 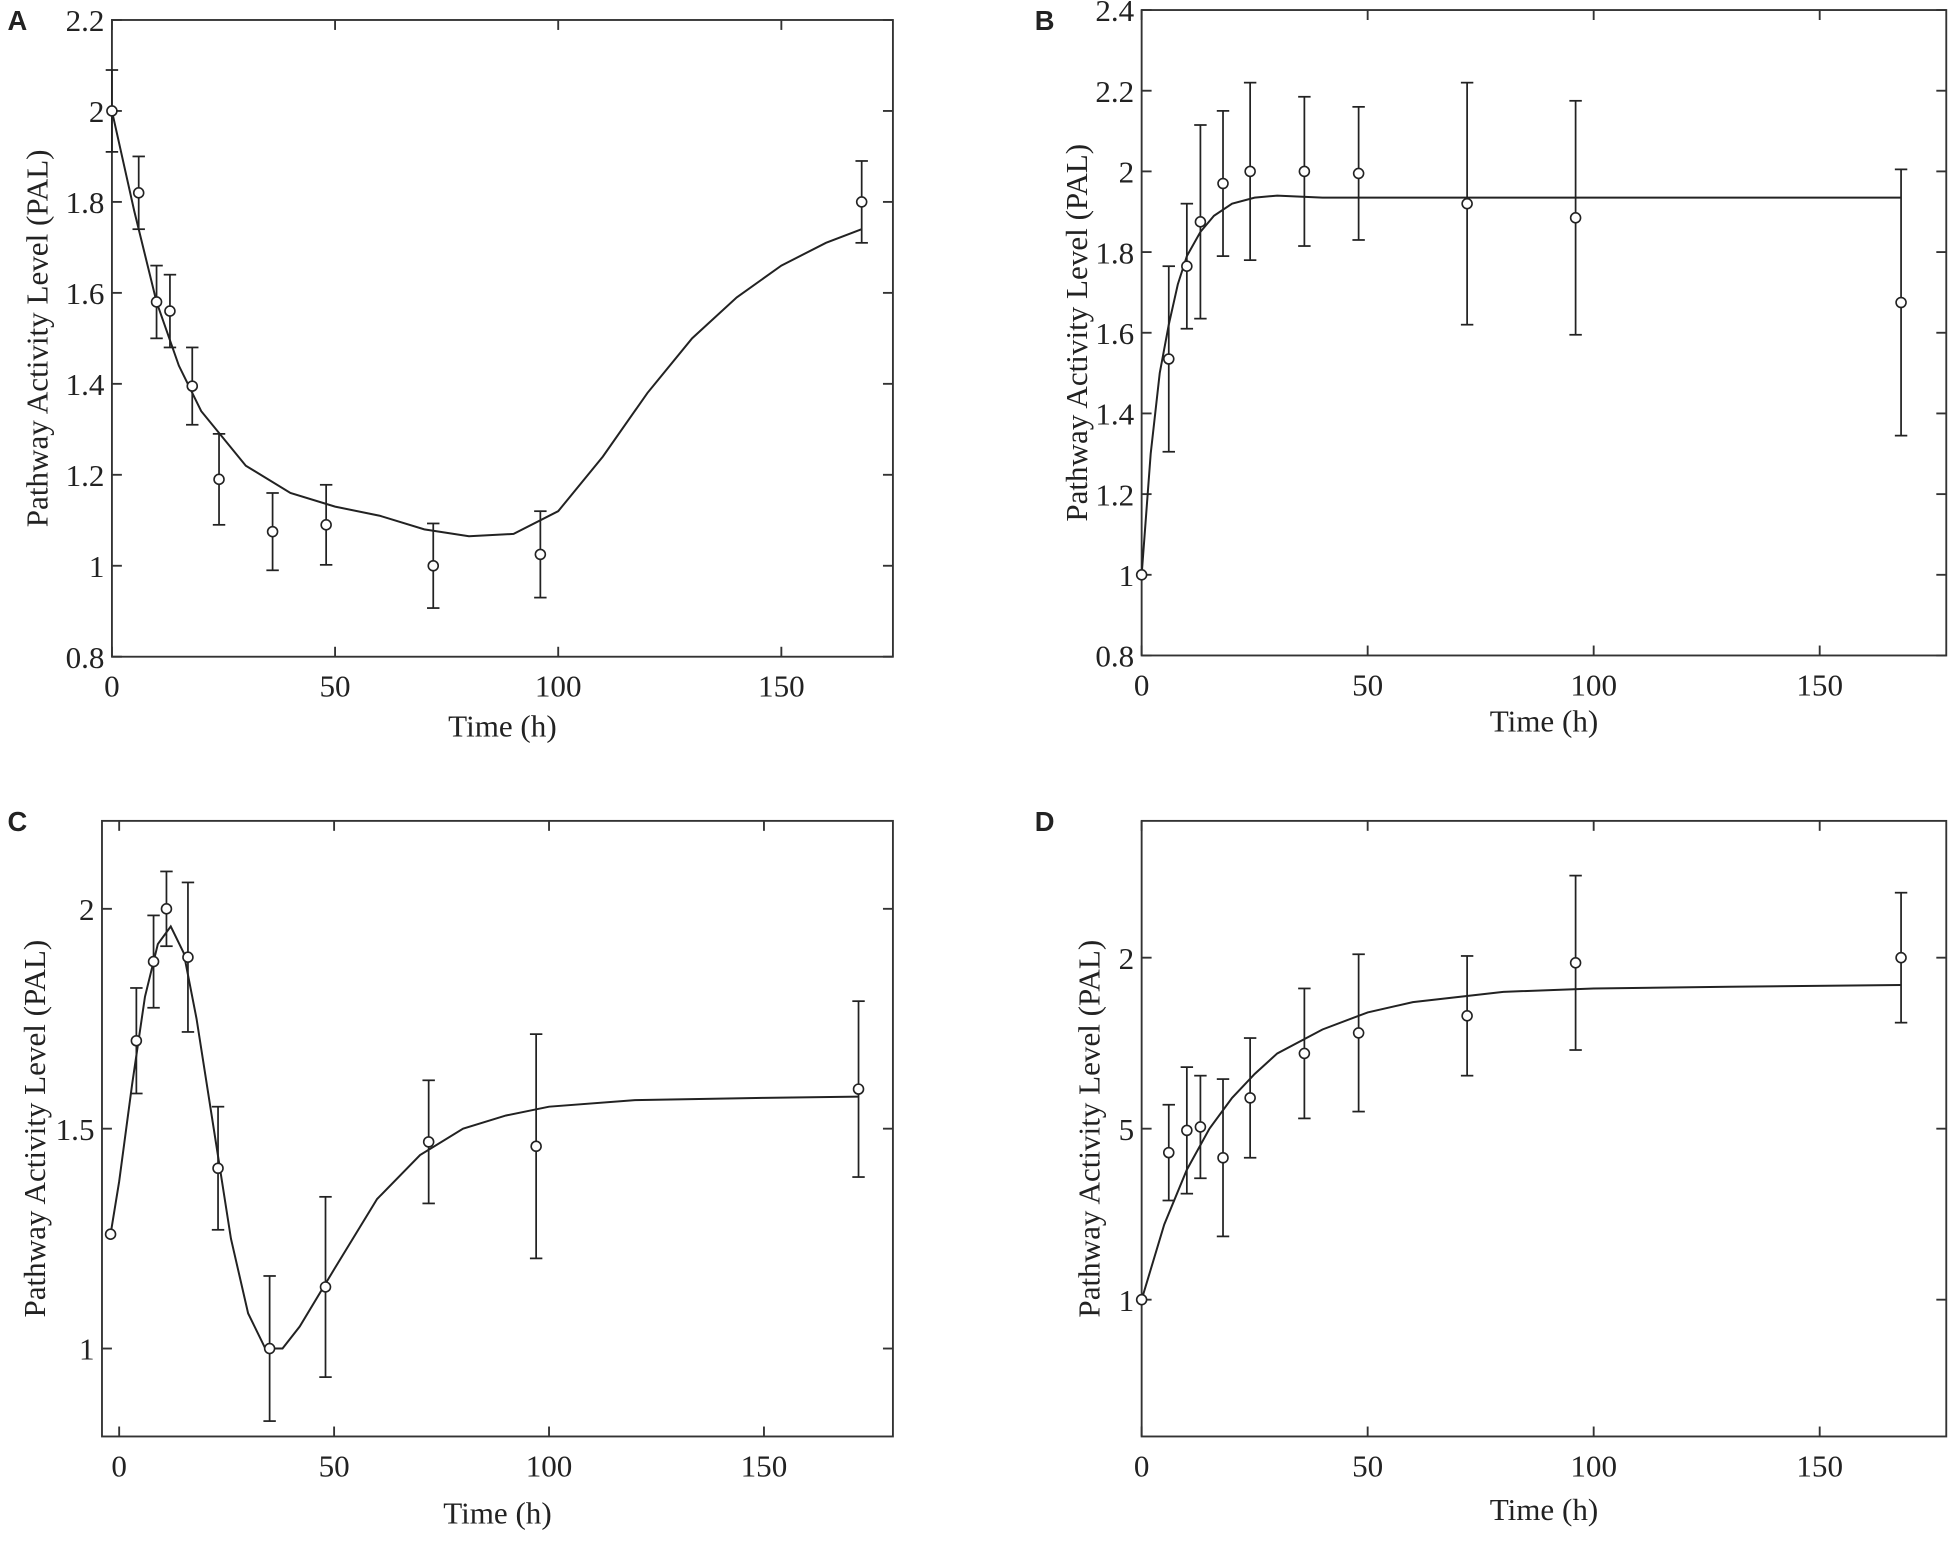 I want to click on y-tick-label: 1.5, so click(x=75, y=1129).